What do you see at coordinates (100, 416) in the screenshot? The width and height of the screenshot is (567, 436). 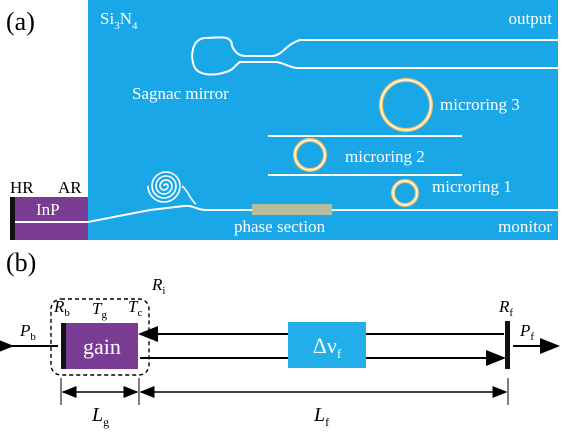 I see `lg-label: Lg` at bounding box center [100, 416].